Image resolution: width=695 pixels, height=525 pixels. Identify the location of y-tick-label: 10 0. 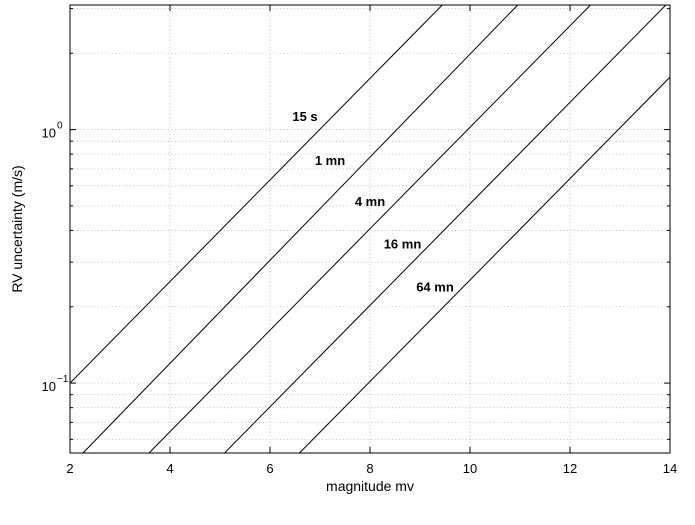
(52, 131).